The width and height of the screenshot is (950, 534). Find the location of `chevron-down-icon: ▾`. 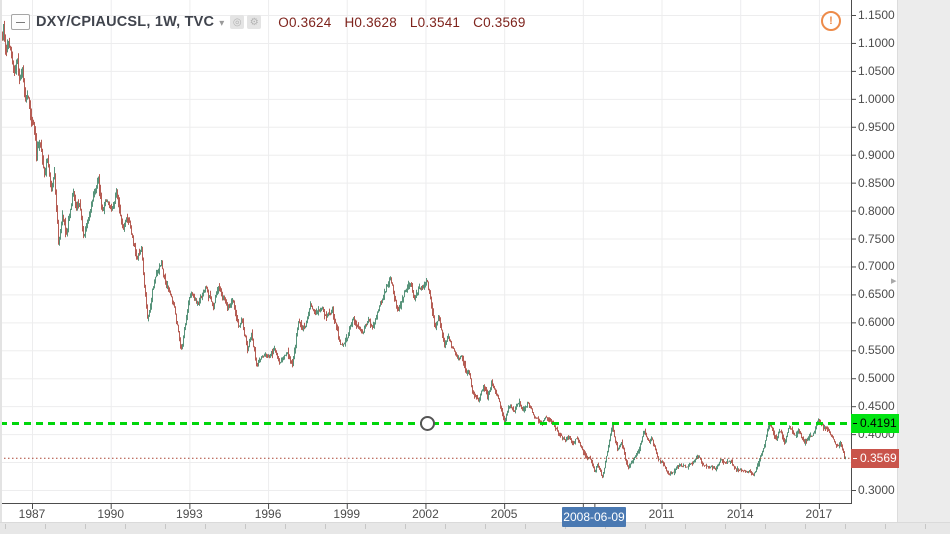

chevron-down-icon: ▾ is located at coordinates (222, 23).